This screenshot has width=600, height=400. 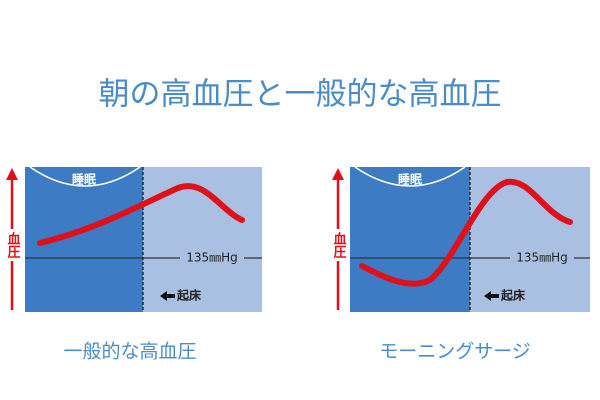 I want to click on caption: モーニングサージ, so click(x=455, y=352).